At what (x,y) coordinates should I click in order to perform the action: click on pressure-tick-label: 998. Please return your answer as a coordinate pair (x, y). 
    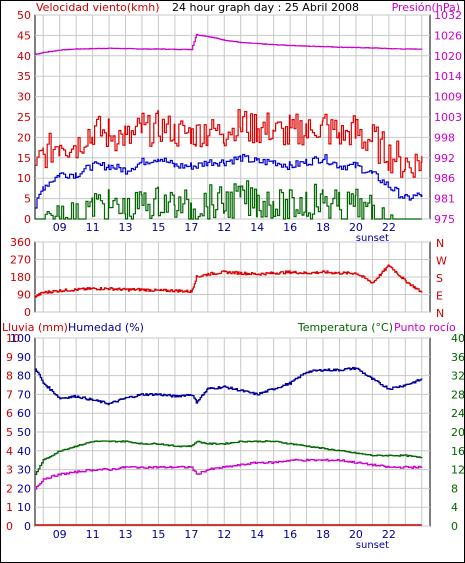
    Looking at the image, I should click on (444, 137).